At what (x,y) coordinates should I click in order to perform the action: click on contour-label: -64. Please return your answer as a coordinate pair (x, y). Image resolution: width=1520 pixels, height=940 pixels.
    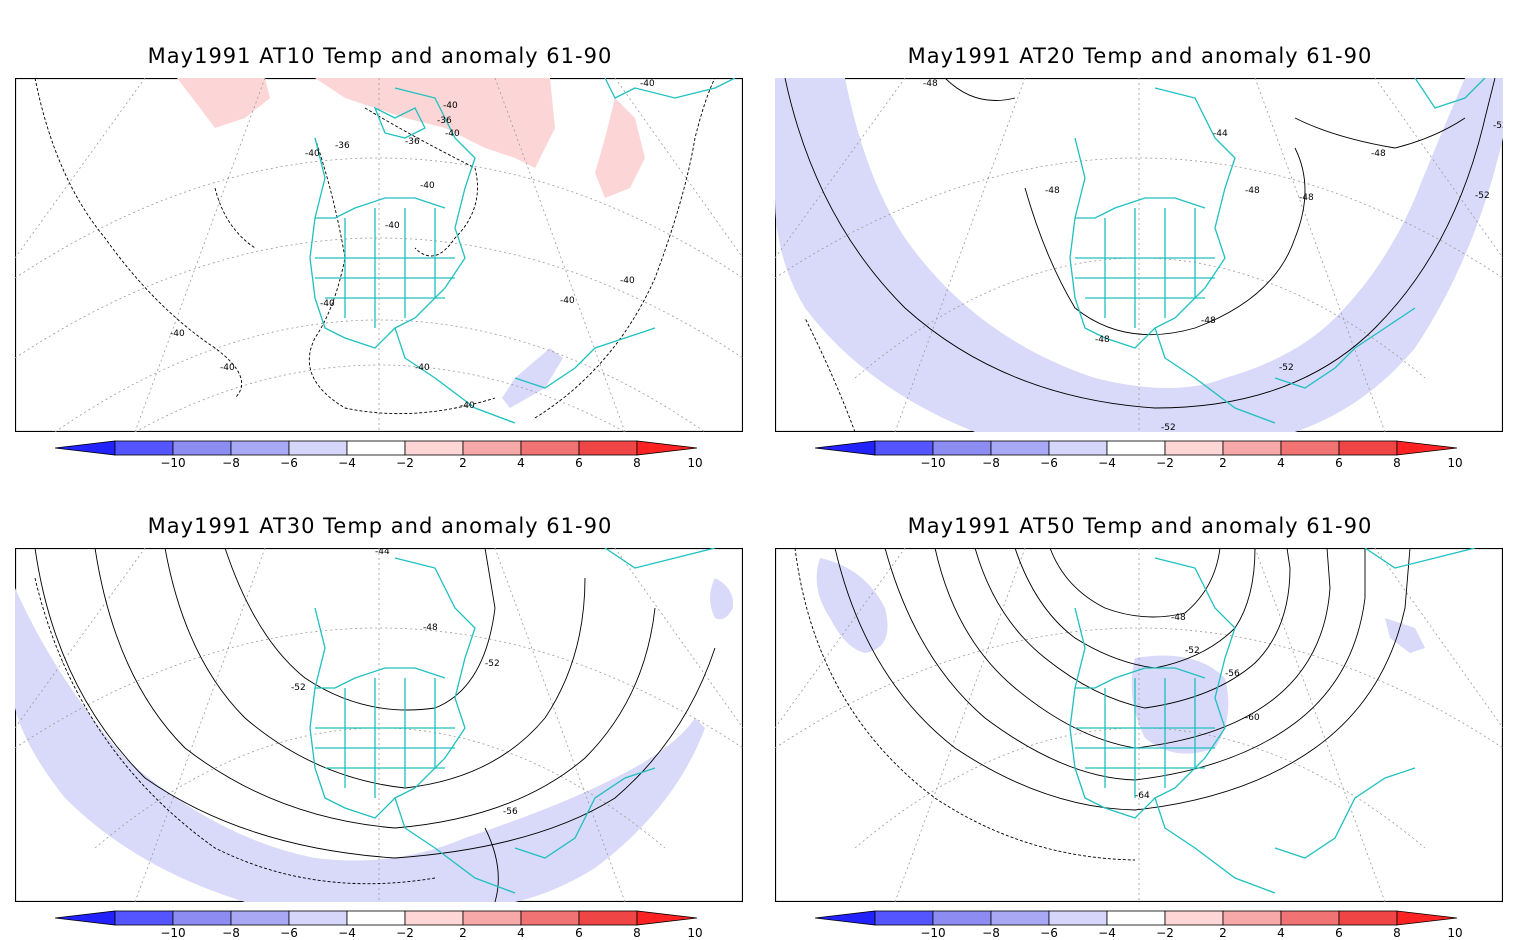
    Looking at the image, I should click on (1142, 796).